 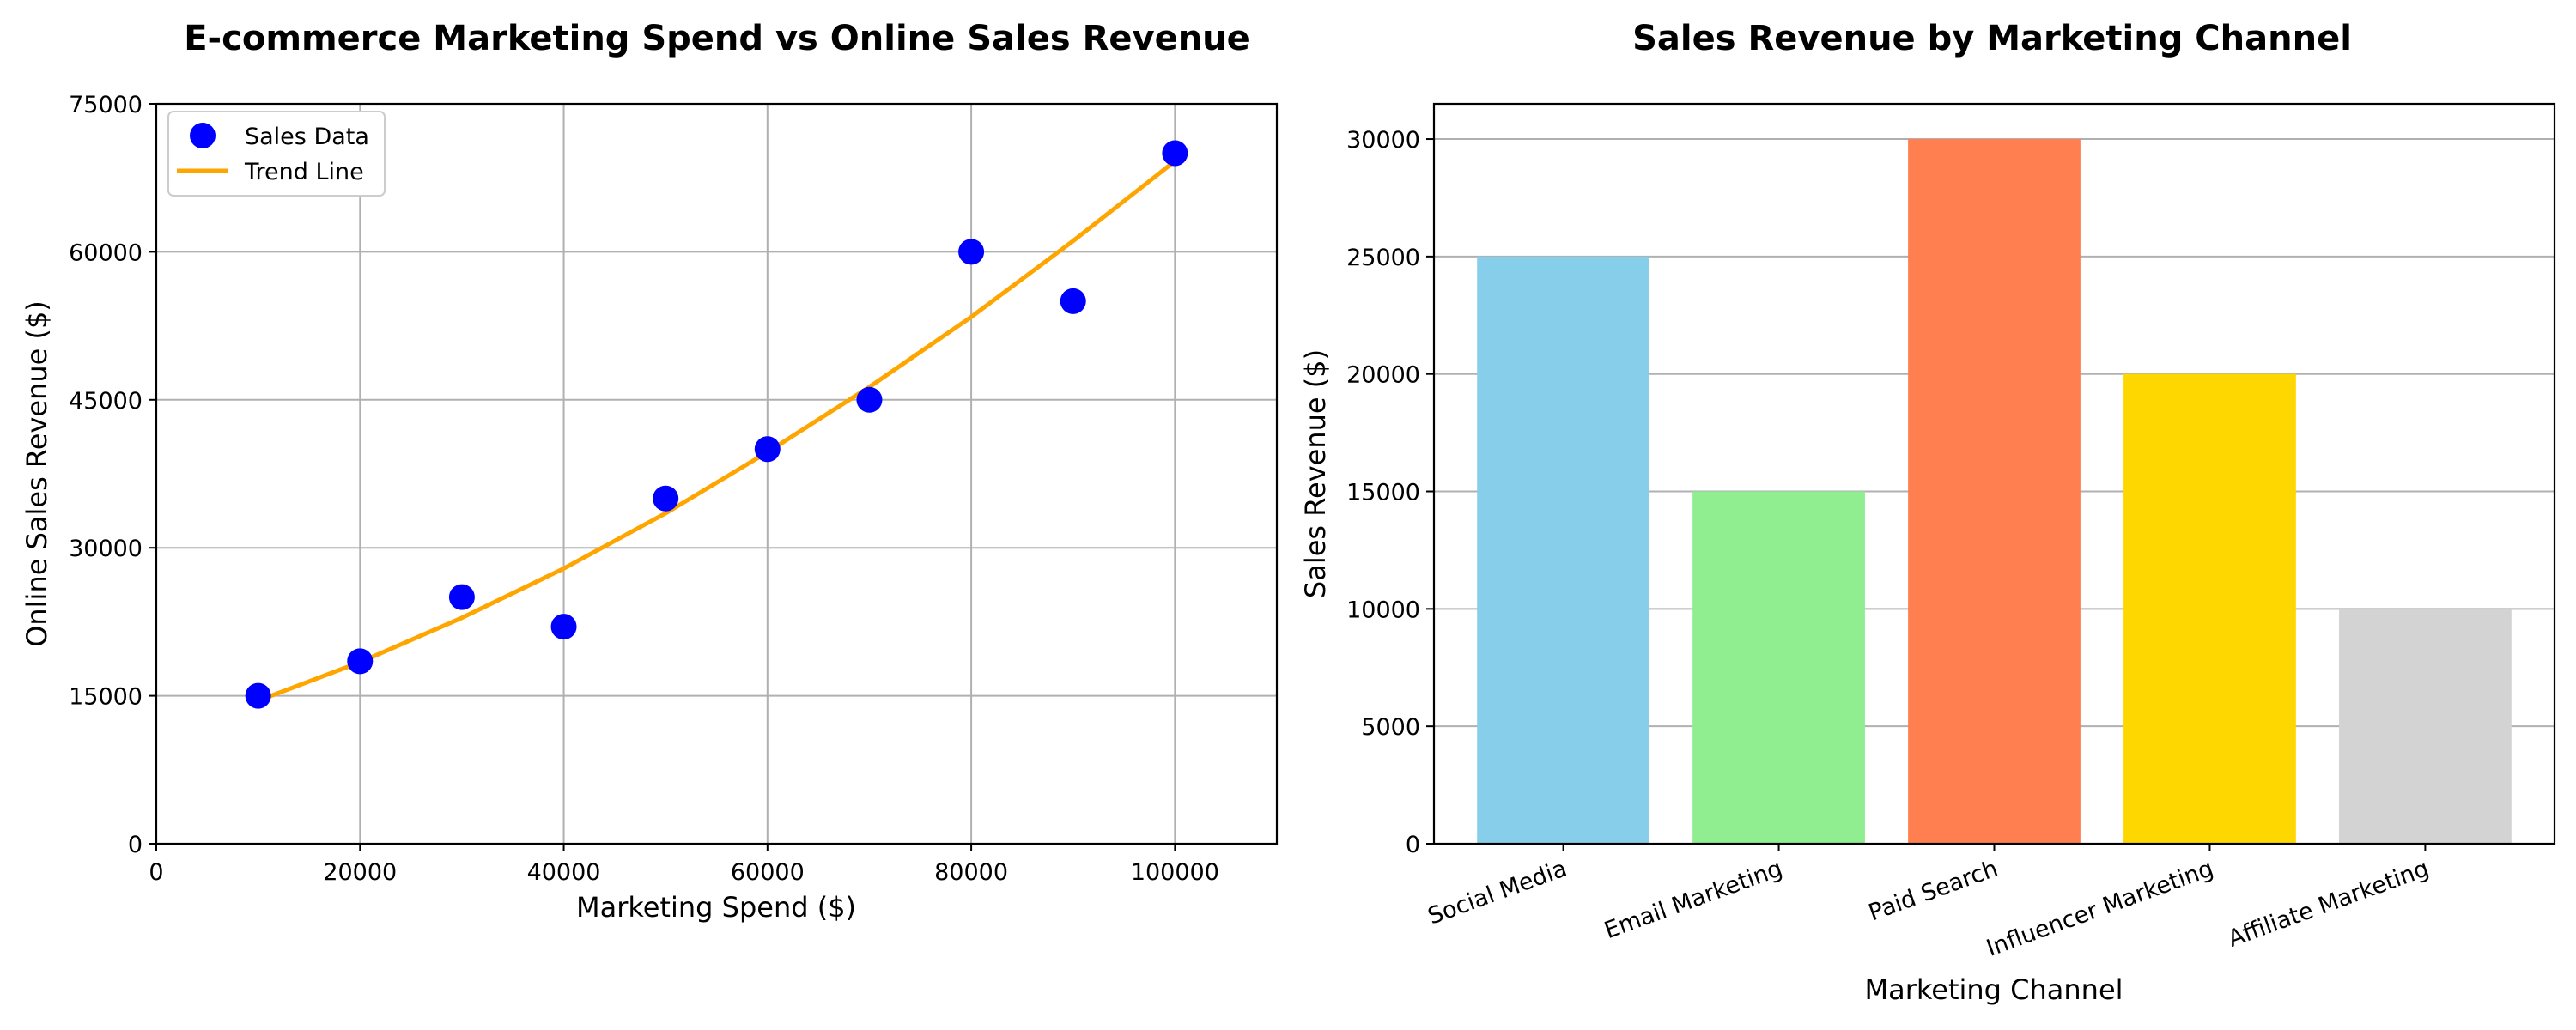 What do you see at coordinates (1316, 473) in the screenshot?
I see `bar-y-axis-label: Sales Revenue ($)` at bounding box center [1316, 473].